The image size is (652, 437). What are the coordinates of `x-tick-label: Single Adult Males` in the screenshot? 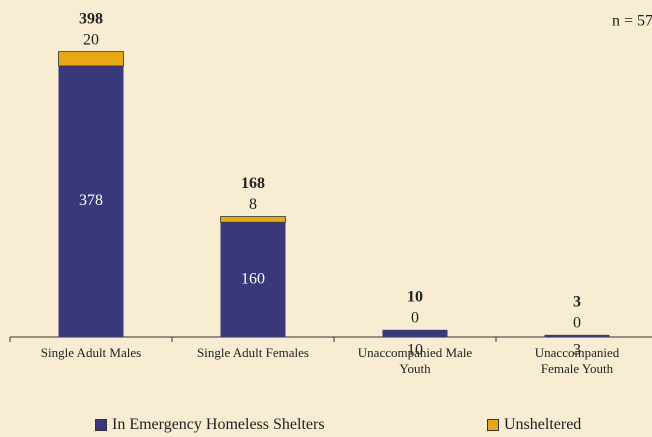 It's located at (91, 352).